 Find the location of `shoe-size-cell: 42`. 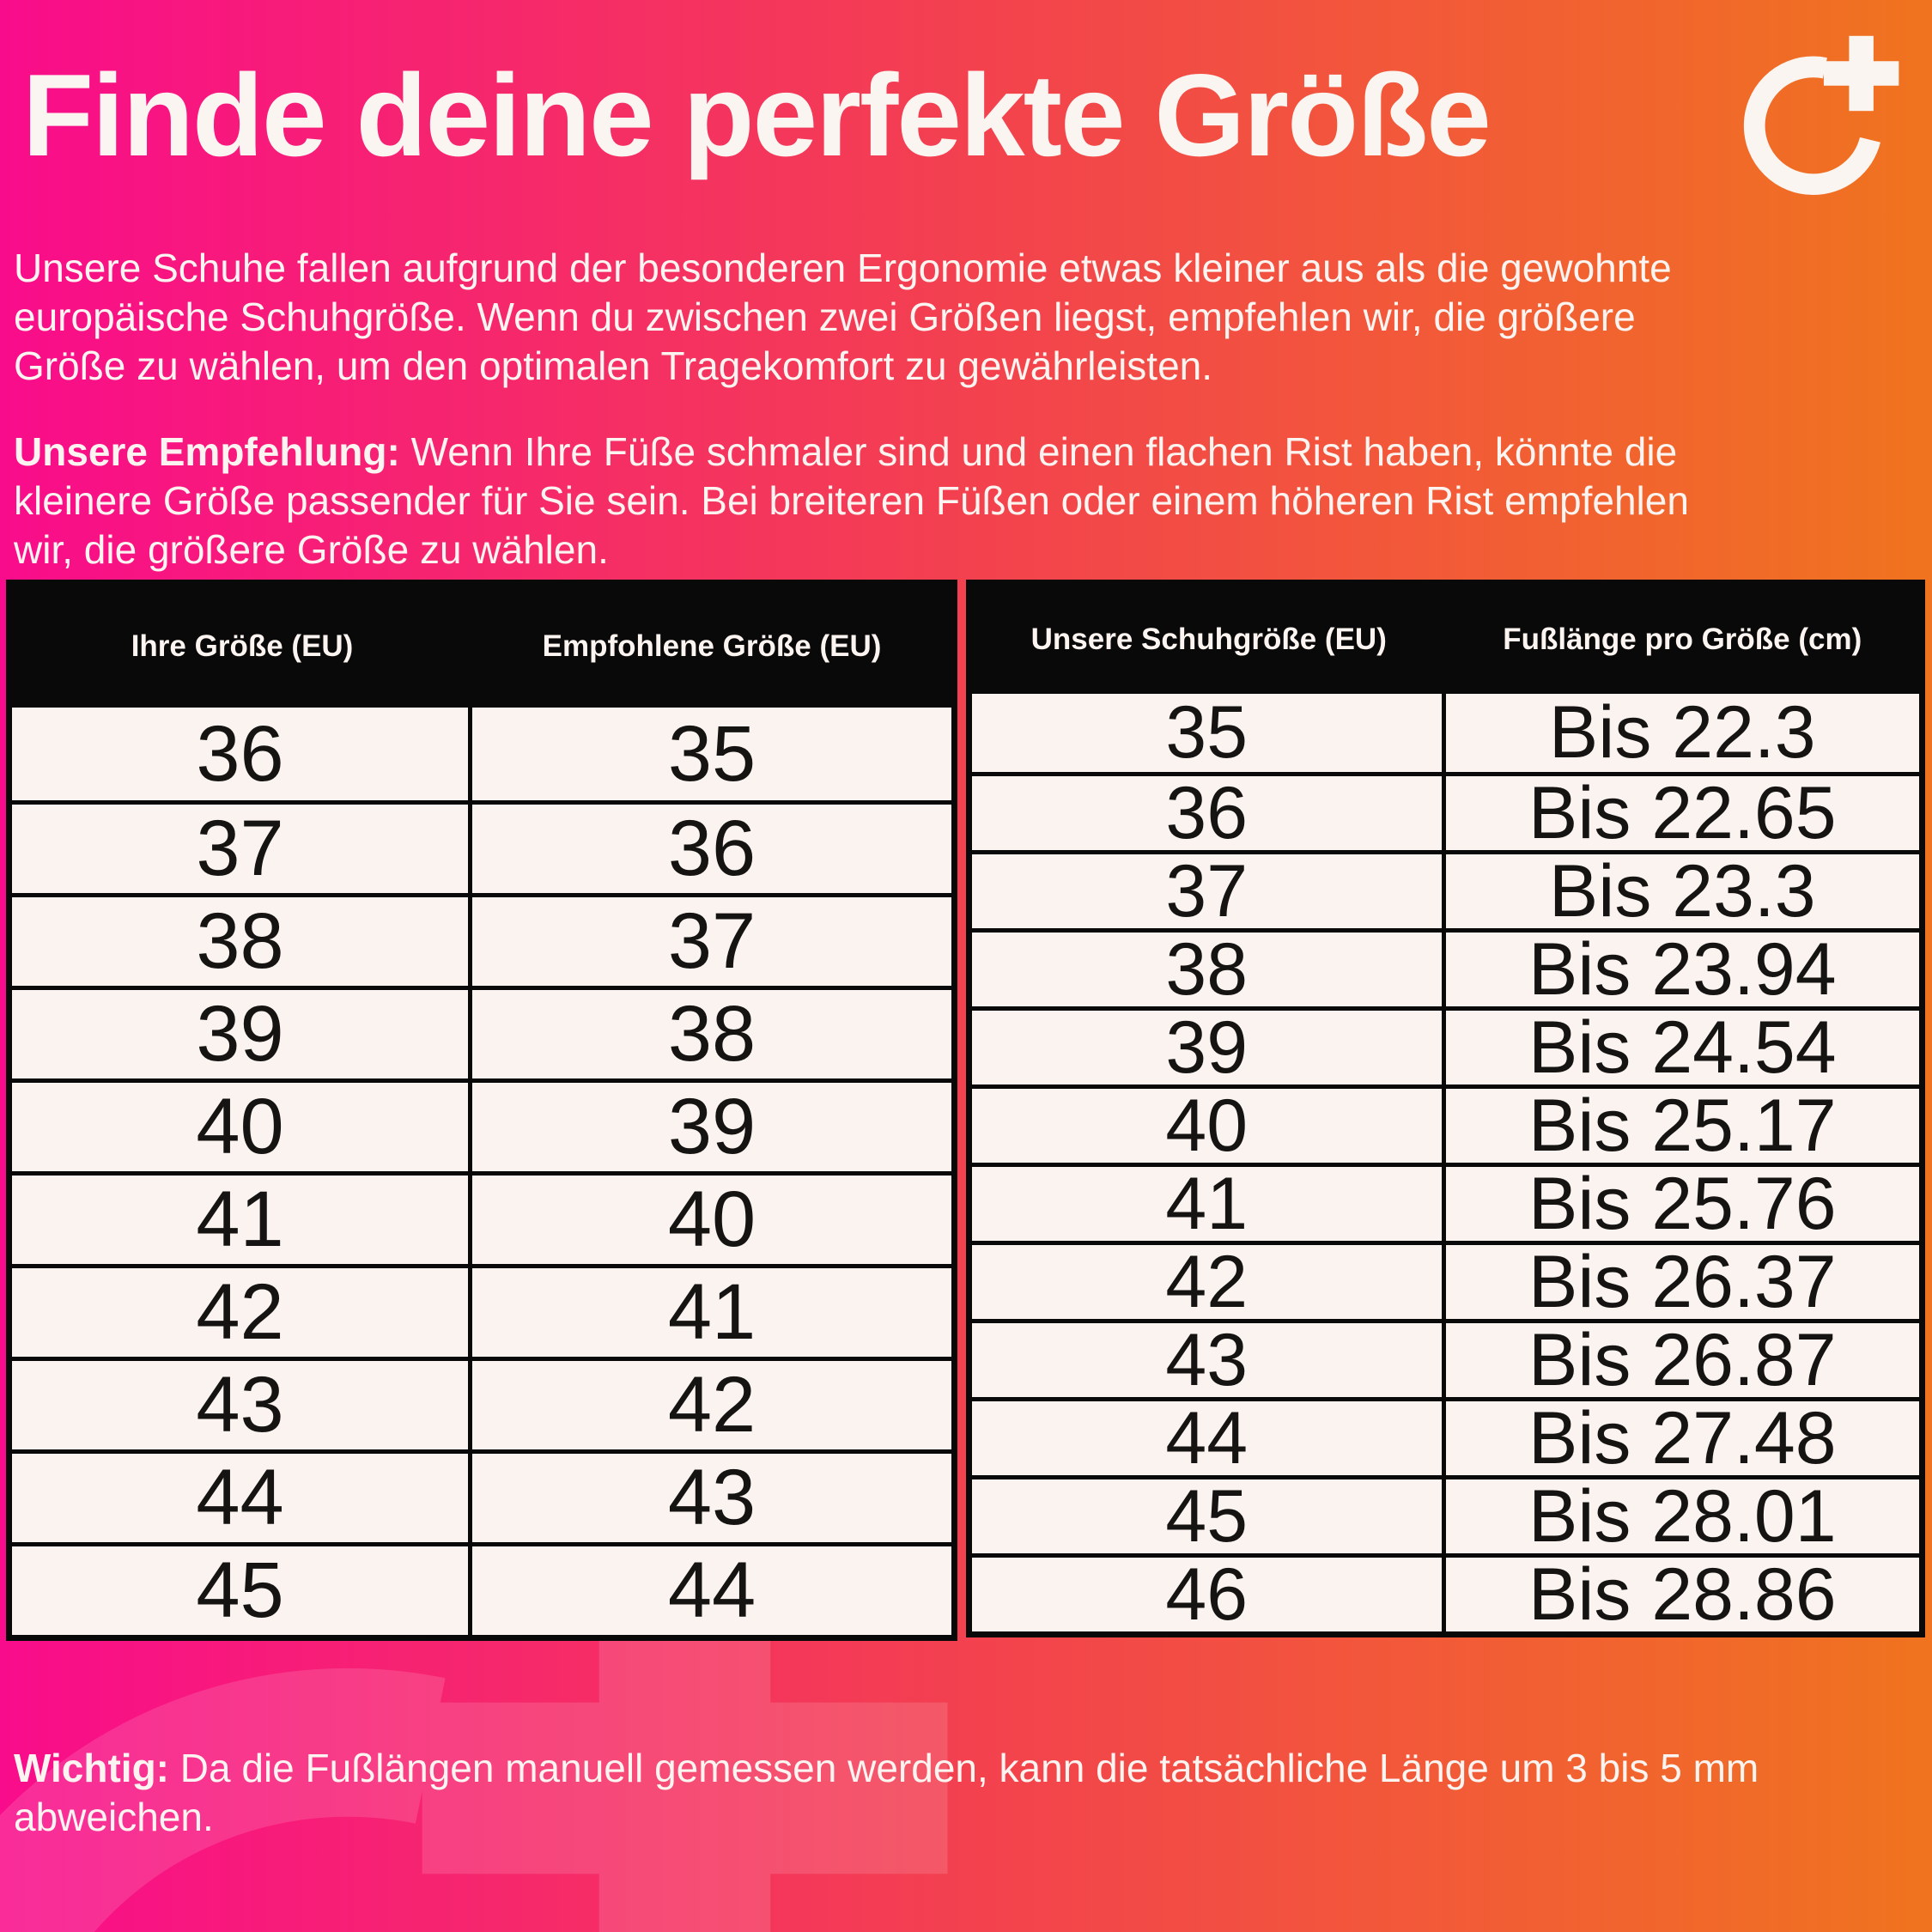

shoe-size-cell: 42 is located at coordinates (1209, 1282).